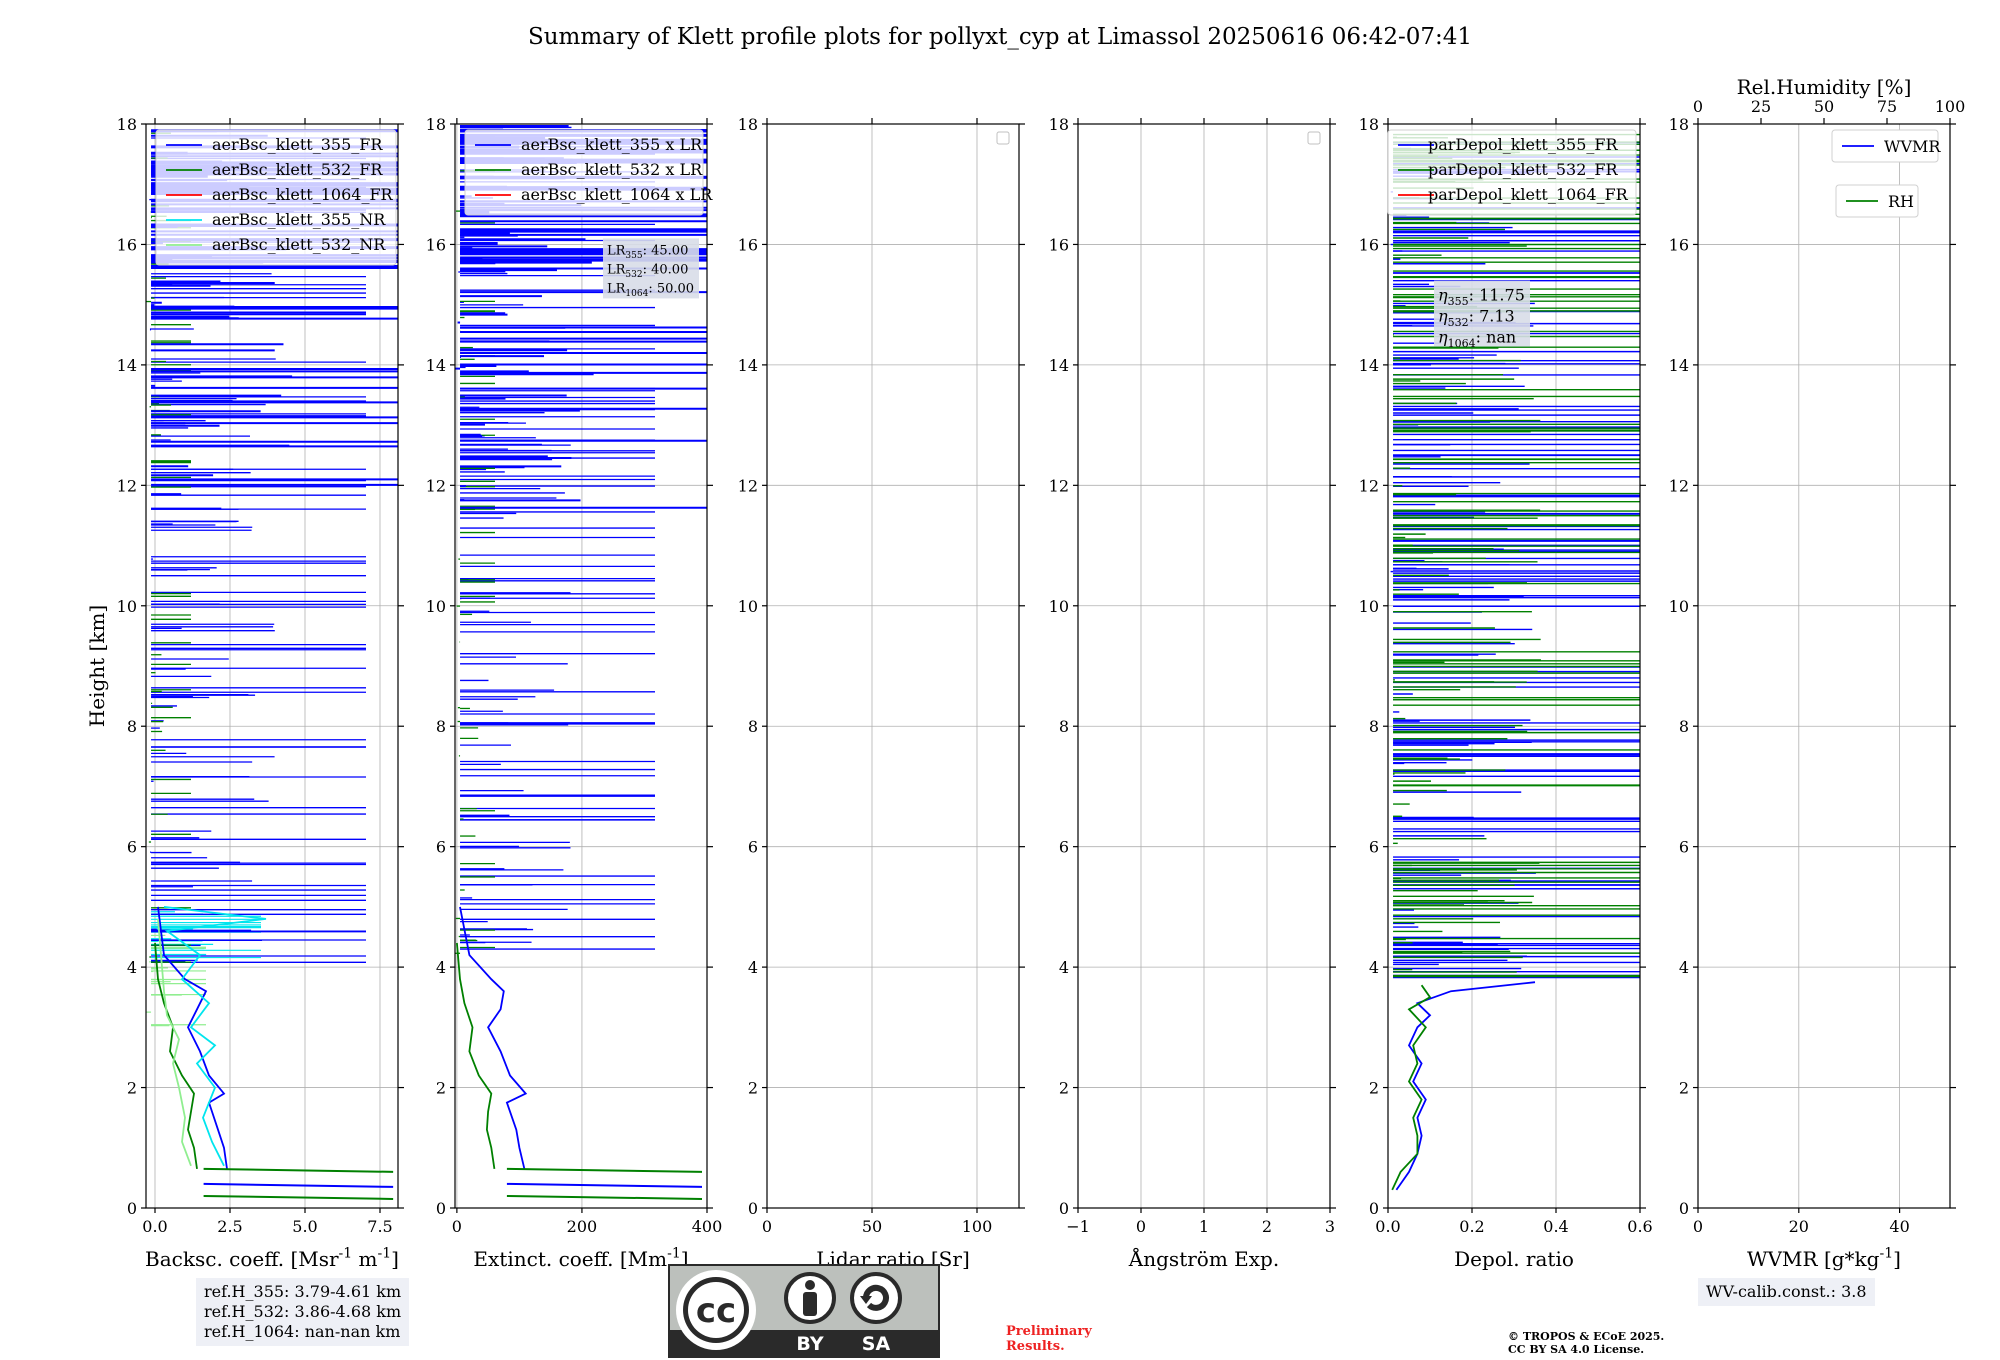  I want to click on yaxis-label: Height [km], so click(97, 666).